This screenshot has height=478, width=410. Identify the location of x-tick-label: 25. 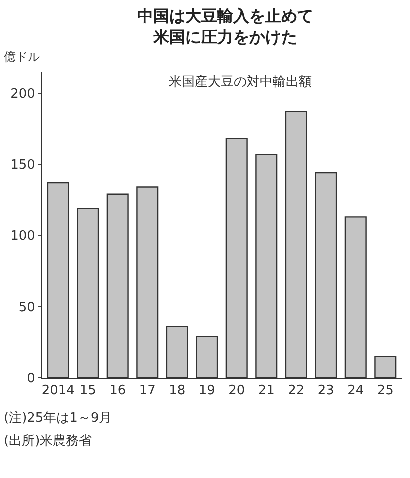
(385, 391).